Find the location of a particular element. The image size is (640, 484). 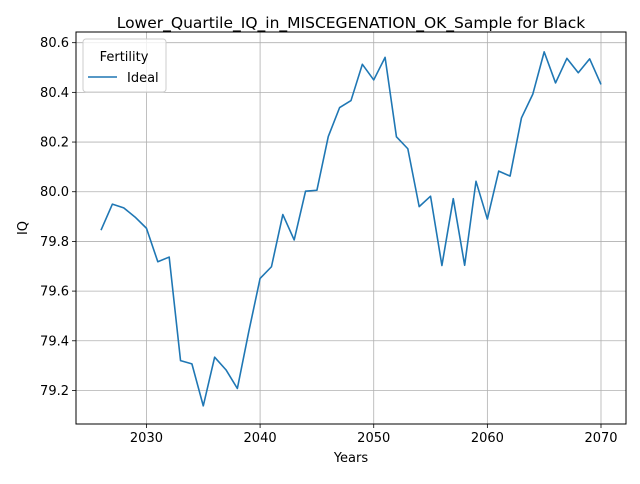

y-tick-label: 79.6 is located at coordinates (54, 292).